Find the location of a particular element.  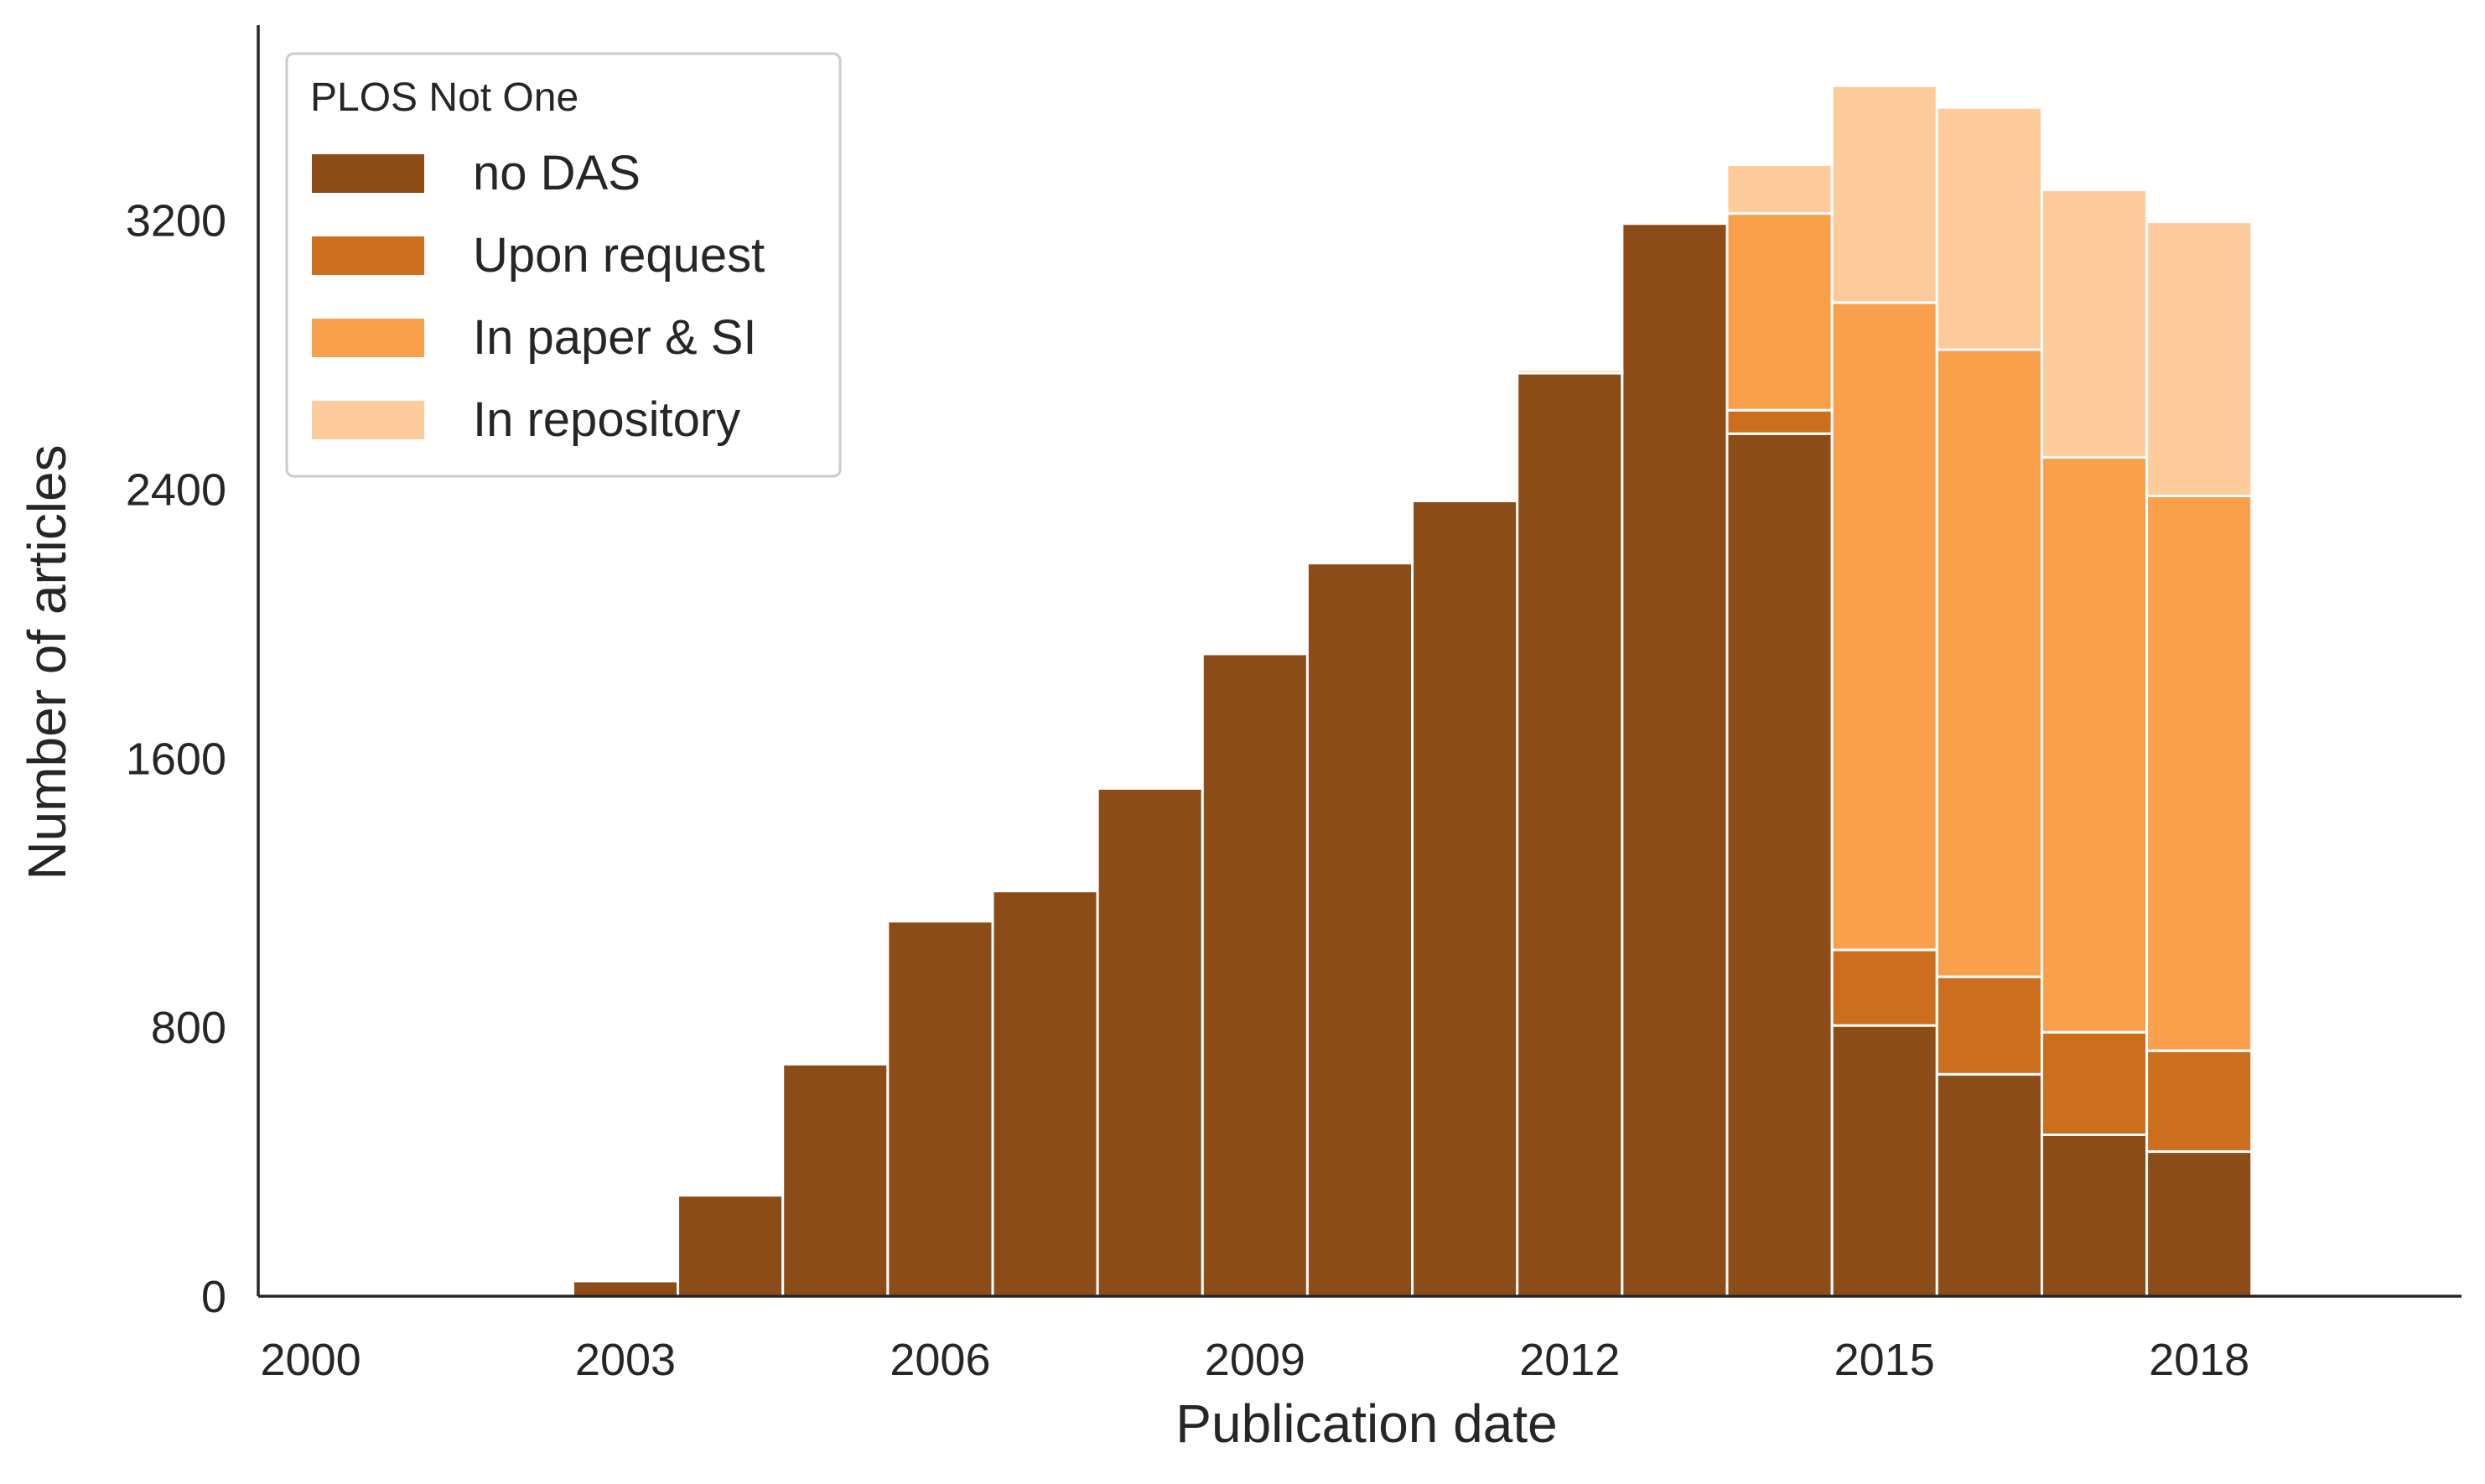

x-tick-label-2006: 2006 is located at coordinates (940, 1360).